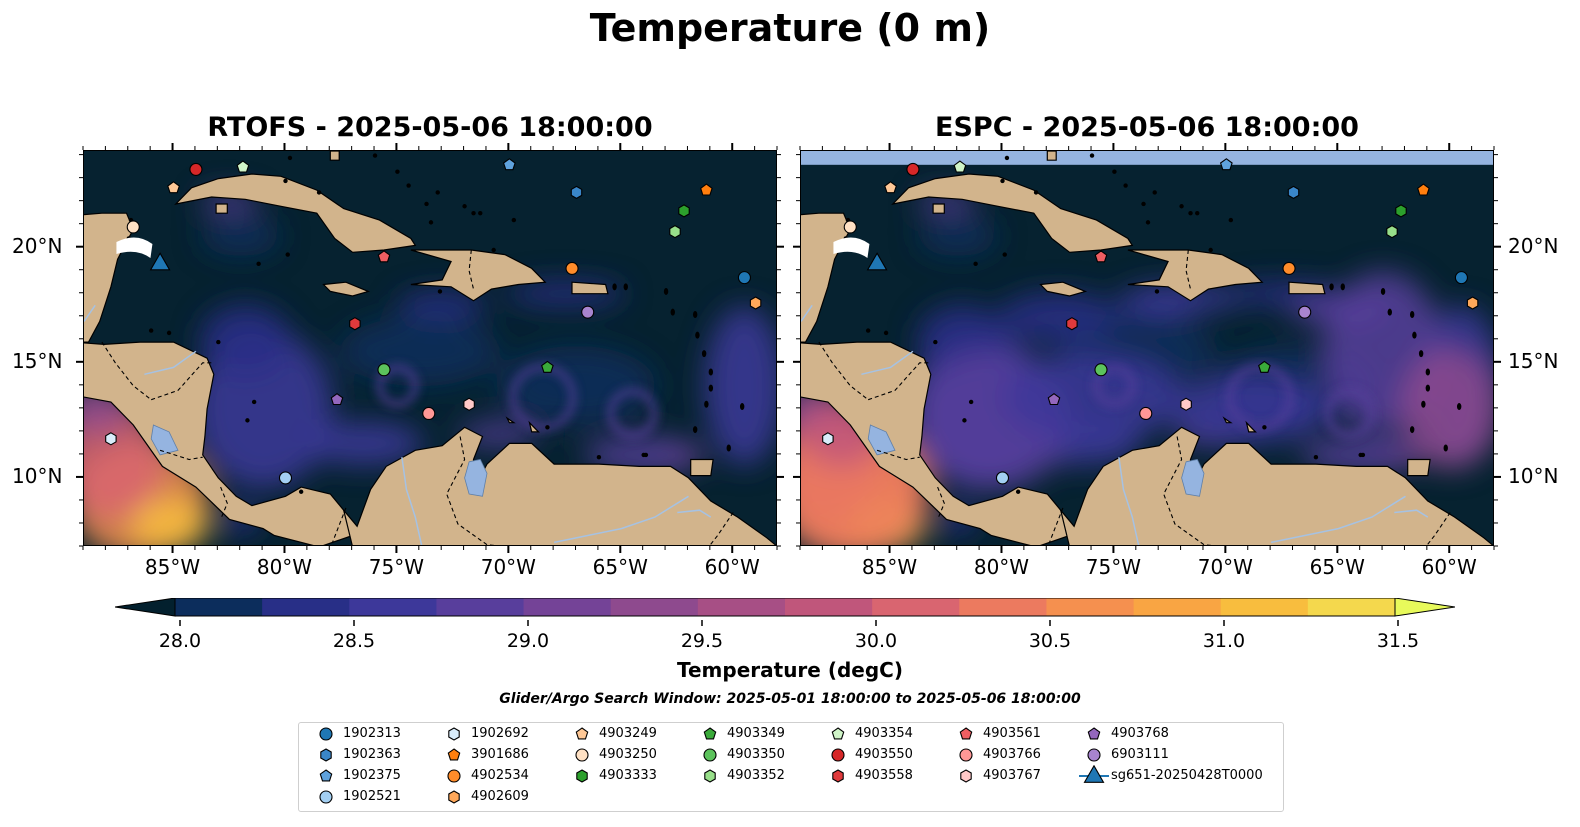 Image resolution: width=1580 pixels, height=827 pixels. What do you see at coordinates (372, 754) in the screenshot?
I see `legend-label: 1902363` at bounding box center [372, 754].